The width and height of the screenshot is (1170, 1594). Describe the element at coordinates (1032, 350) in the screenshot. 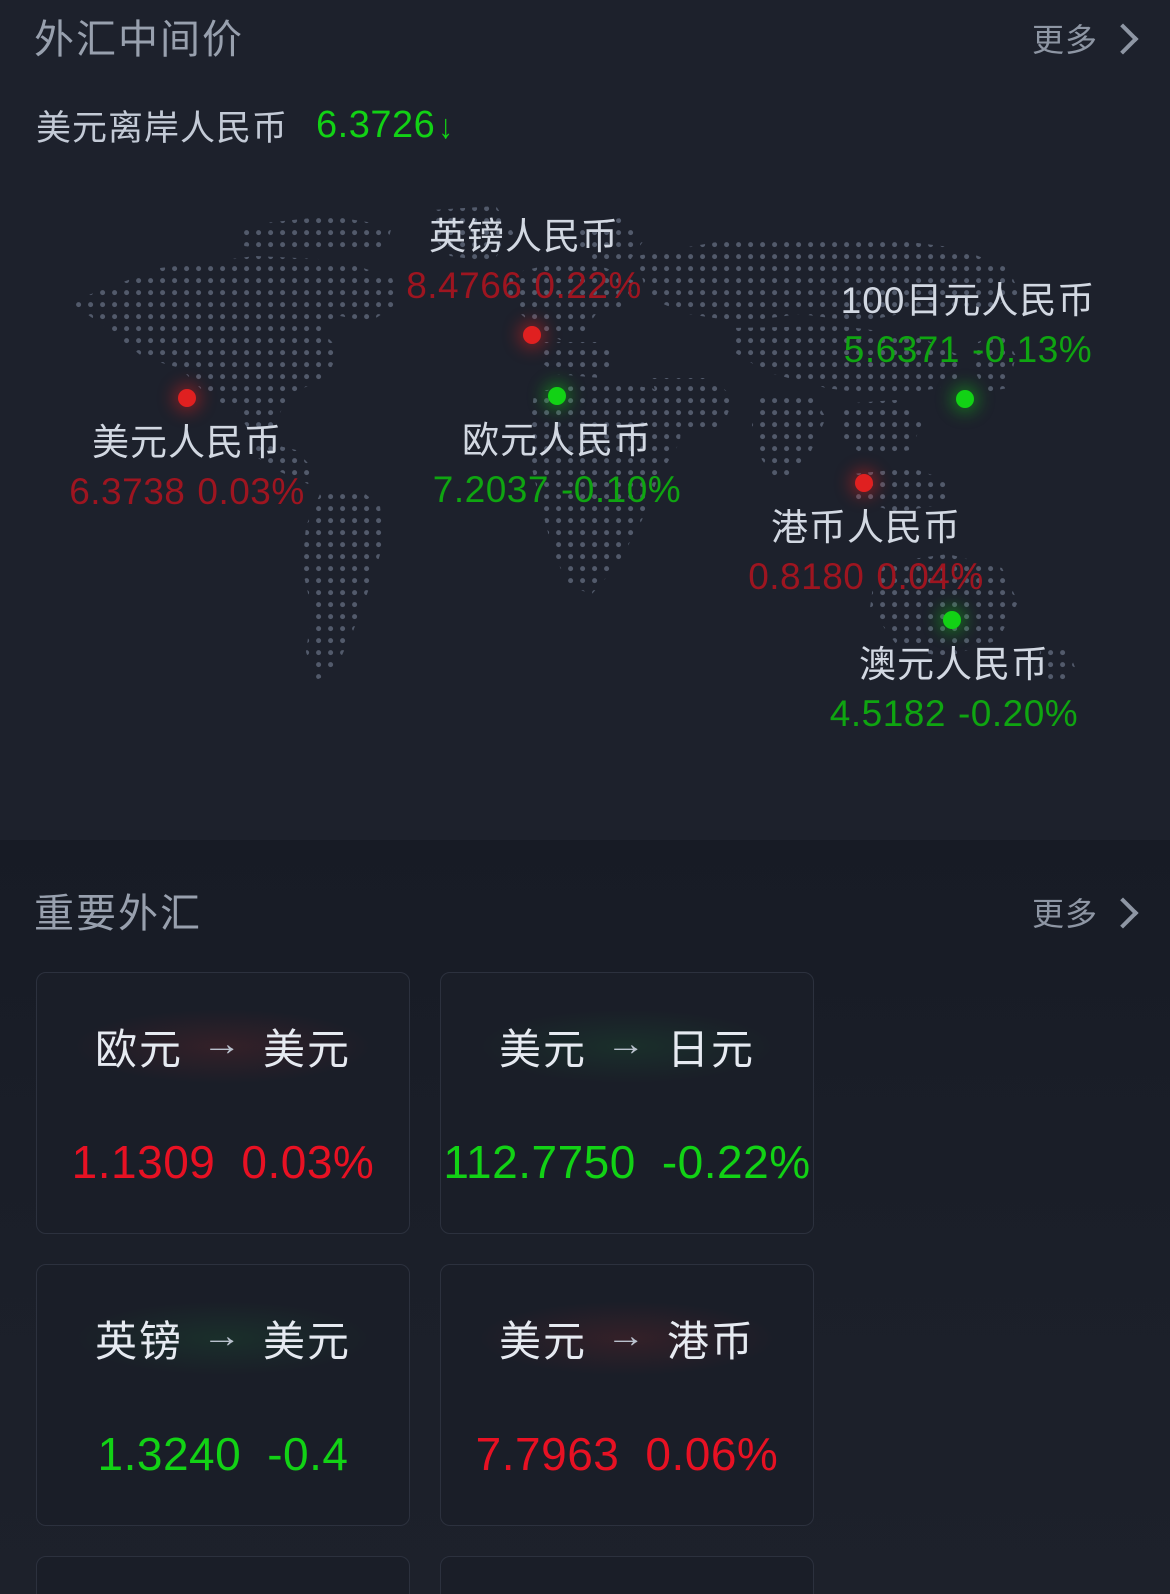

I see `map-quote-change: -0.13%` at that location.